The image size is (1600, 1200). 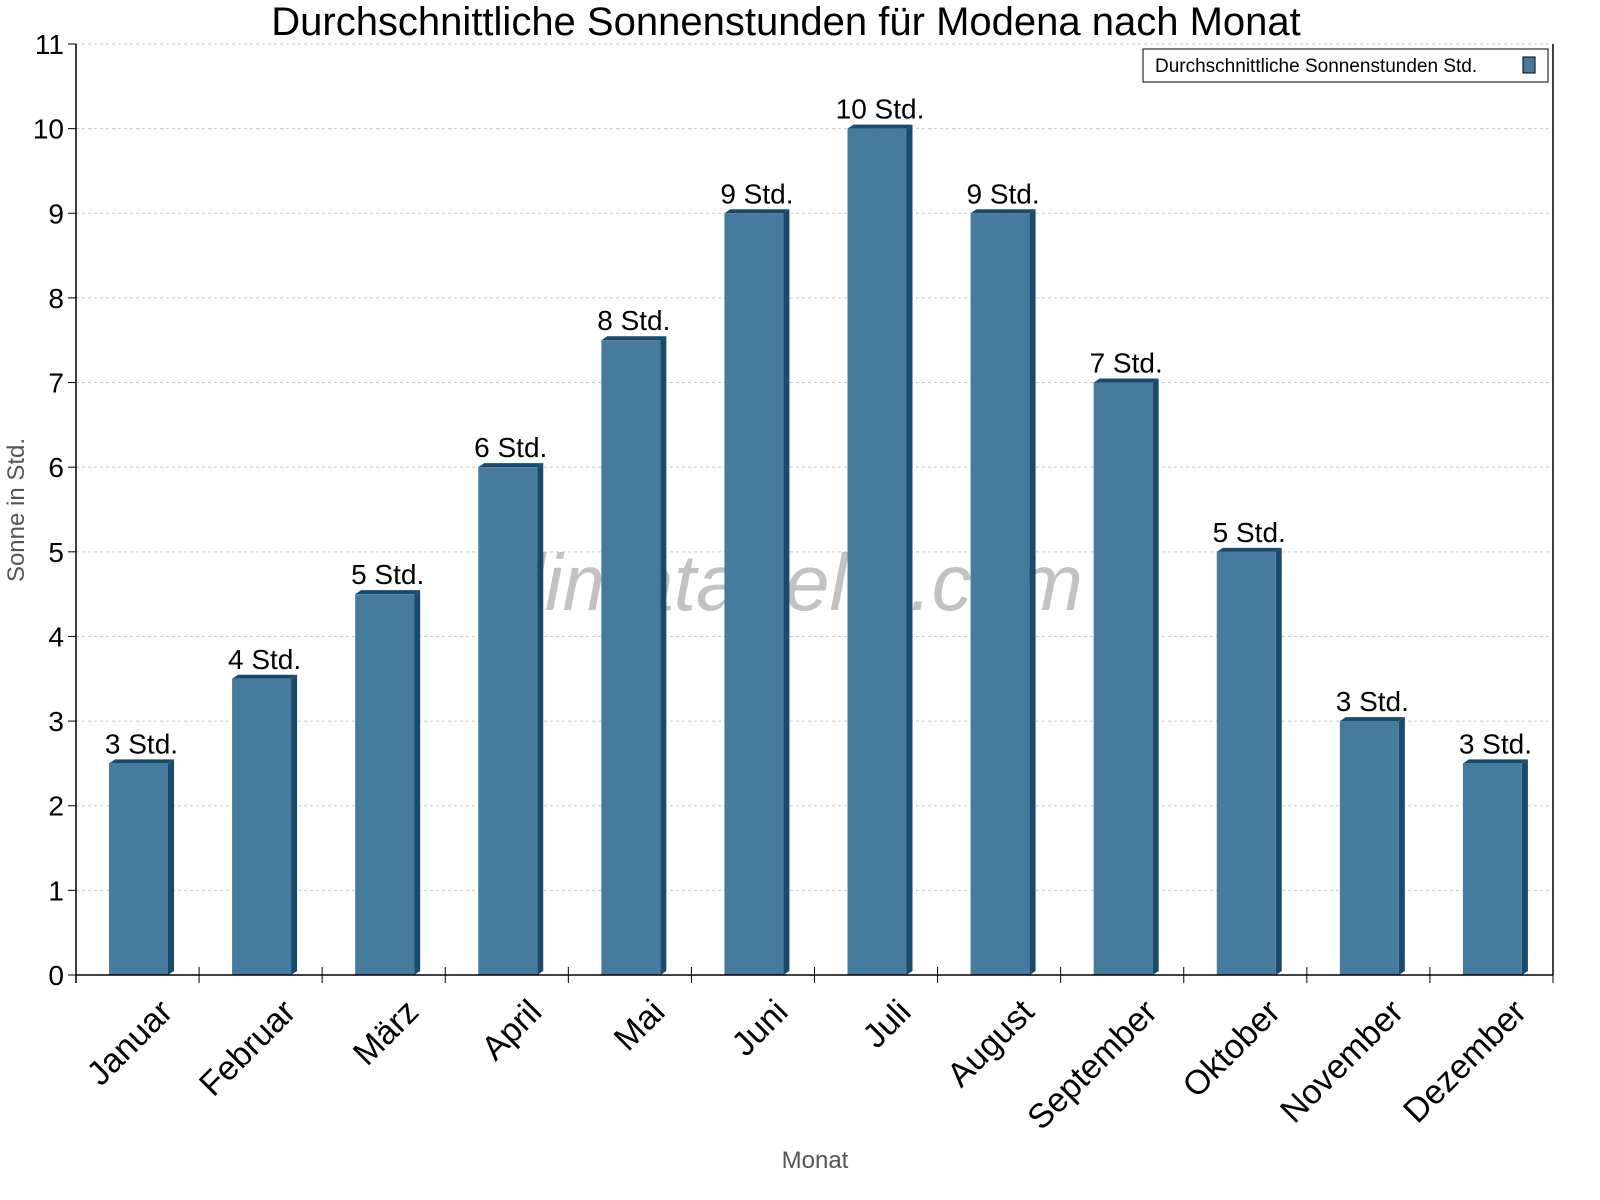 I want to click on x-tick-label: Juni, so click(x=759, y=1028).